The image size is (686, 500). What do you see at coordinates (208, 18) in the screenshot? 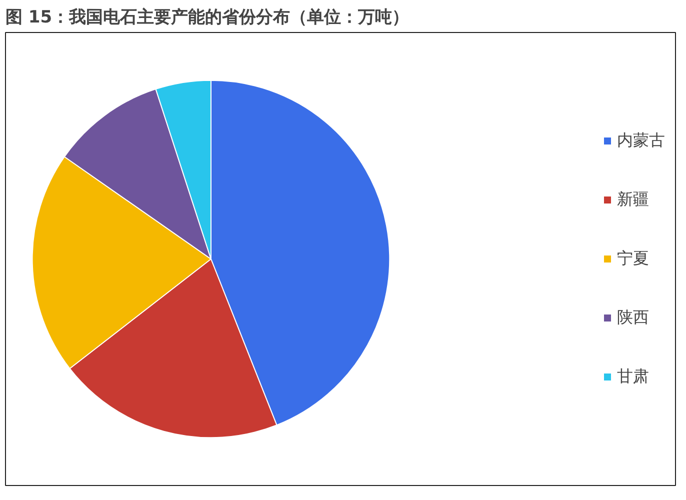
I see `chart-title: 图 15：我国电石主要产能的省份分布（单位：万吨）` at bounding box center [208, 18].